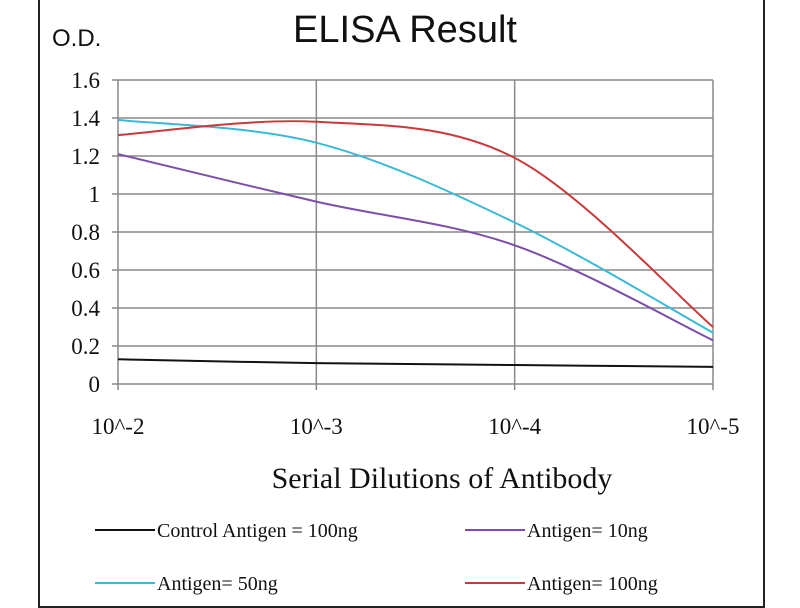 The image size is (800, 608). Describe the element at coordinates (85, 270) in the screenshot. I see `y-tick-label: 0.6` at that location.